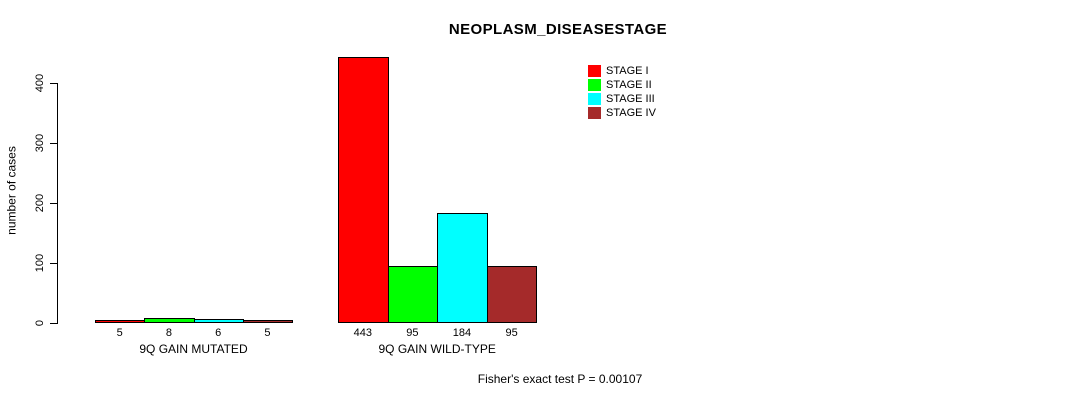  What do you see at coordinates (462, 333) in the screenshot?
I see `bar-value-label: 184` at bounding box center [462, 333].